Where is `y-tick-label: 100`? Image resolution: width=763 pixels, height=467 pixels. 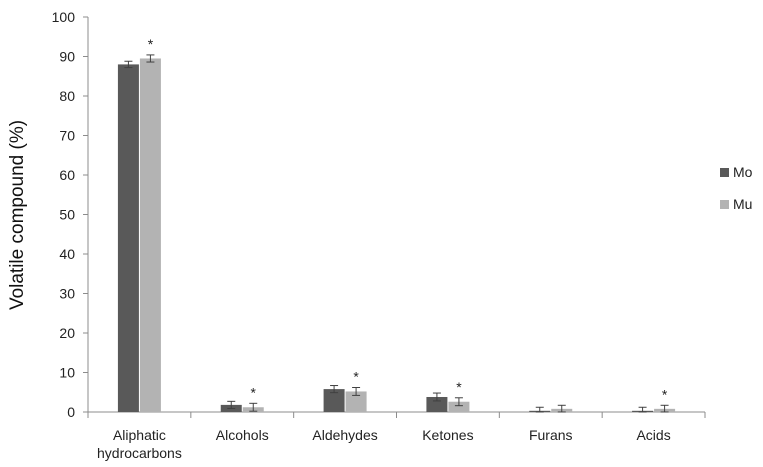 y-tick-label: 100 is located at coordinates (64, 17).